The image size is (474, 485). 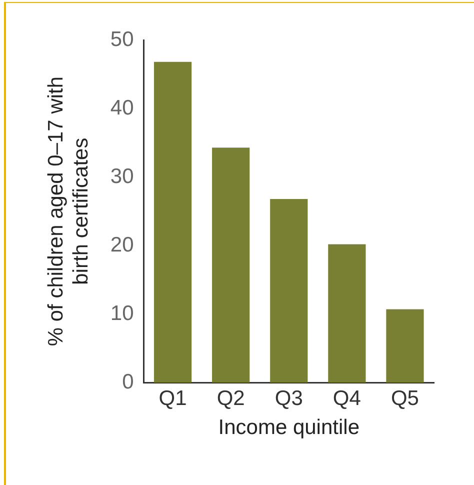 What do you see at coordinates (68, 211) in the screenshot?
I see `y-axis-title: % of children aged 0–17 with birth certificates` at bounding box center [68, 211].